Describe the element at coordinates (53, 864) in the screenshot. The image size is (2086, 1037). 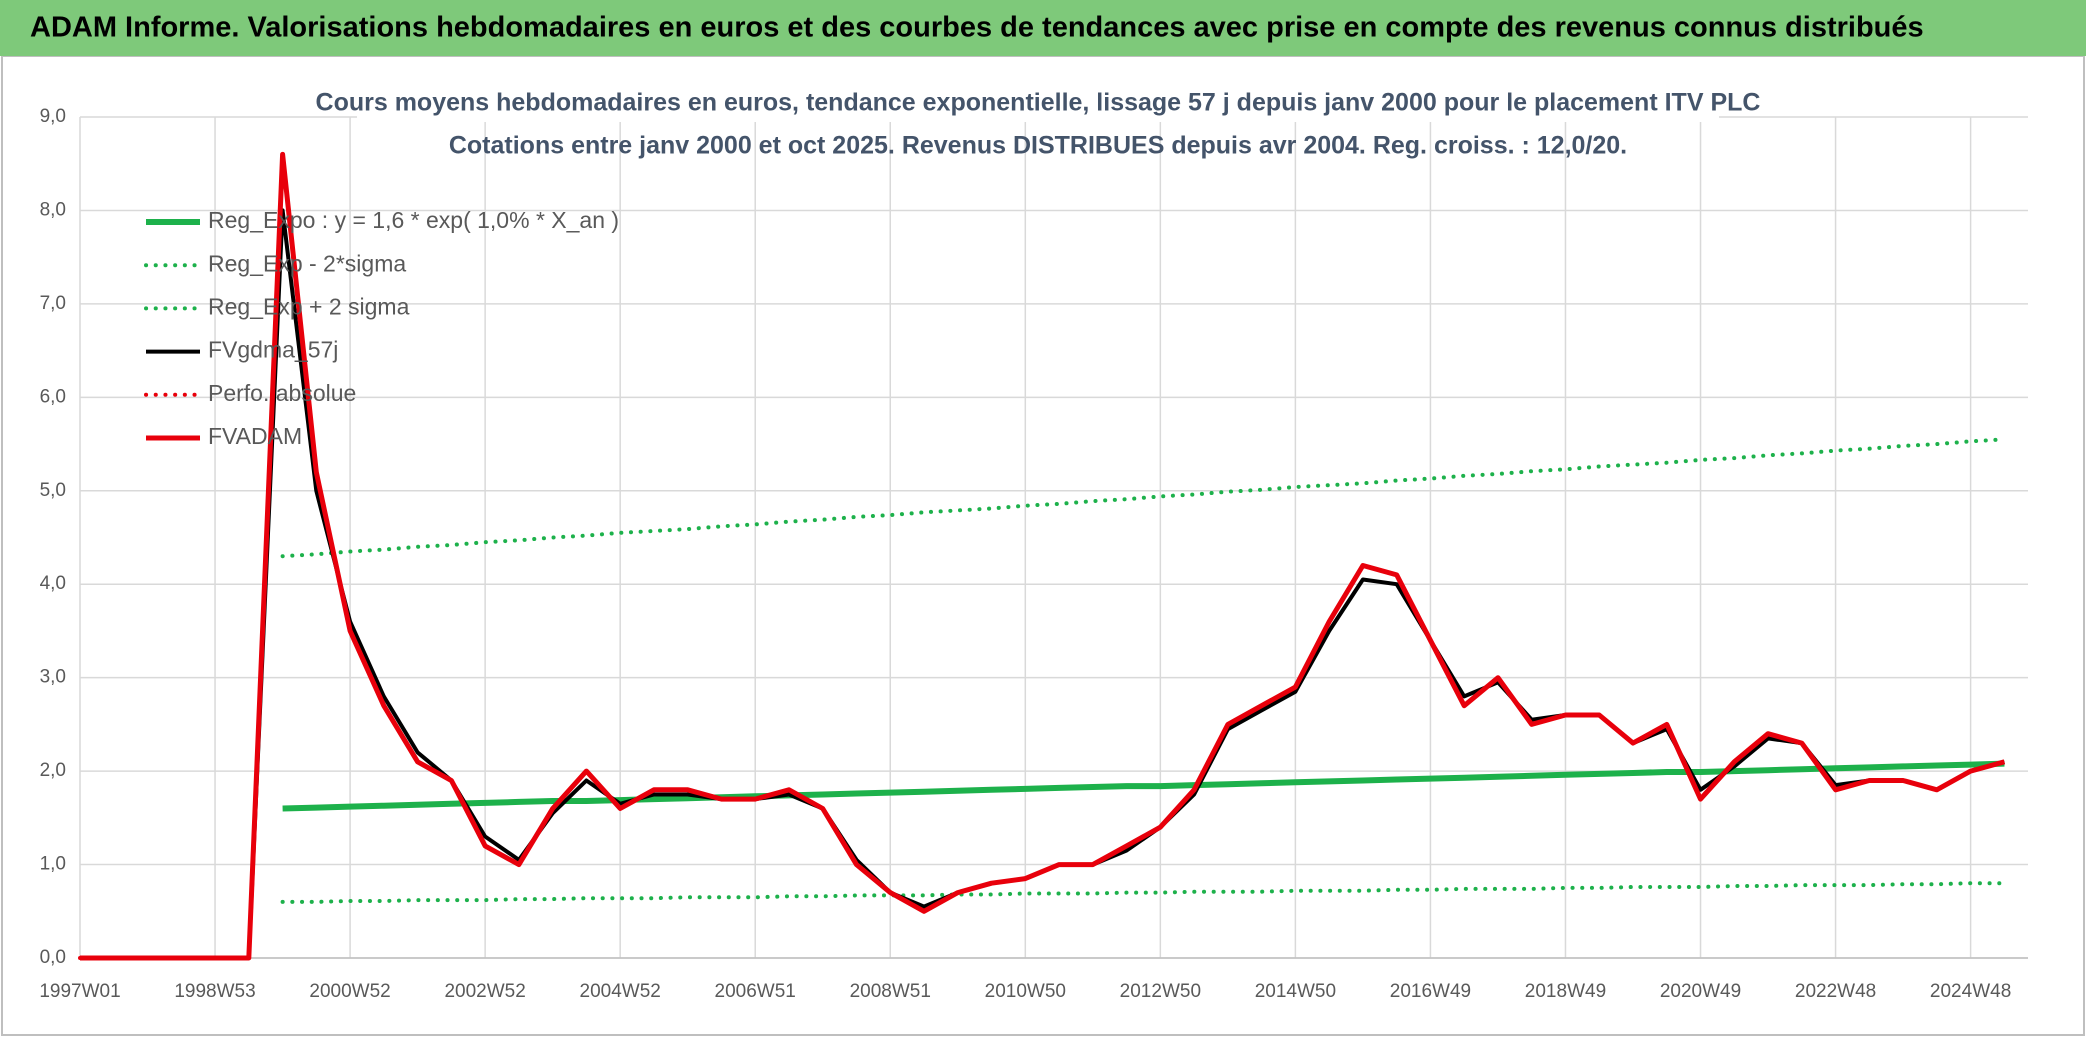
I see `y-tick-label: 1,0` at that location.